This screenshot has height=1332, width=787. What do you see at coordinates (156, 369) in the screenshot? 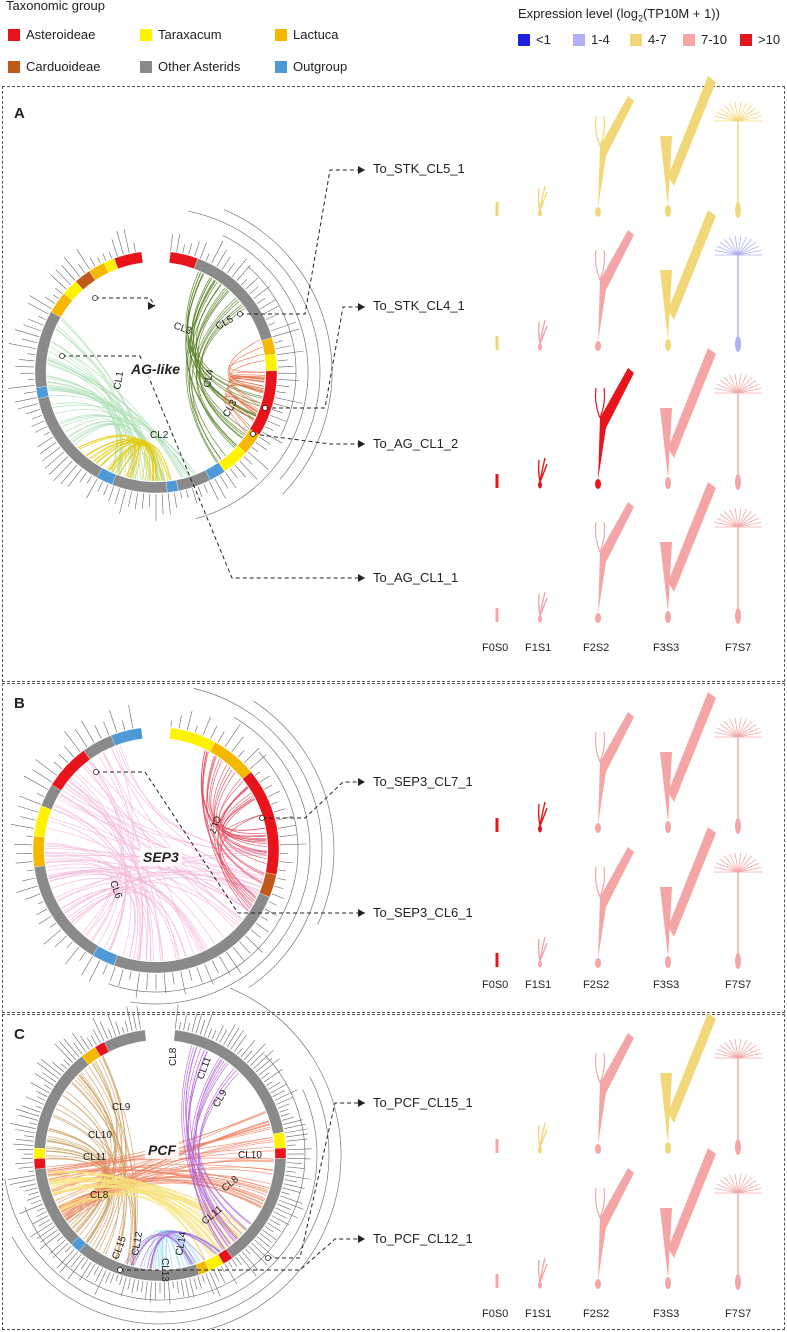
I see `panel-a-center-label: AG-like` at bounding box center [156, 369].